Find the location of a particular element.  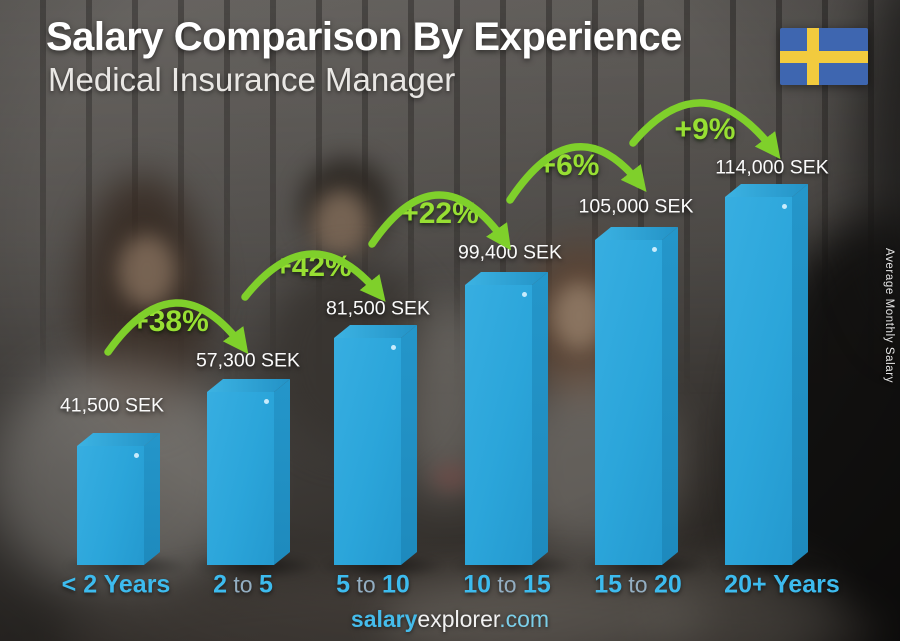

percent-increase-label: +22% is located at coordinates (440, 213).